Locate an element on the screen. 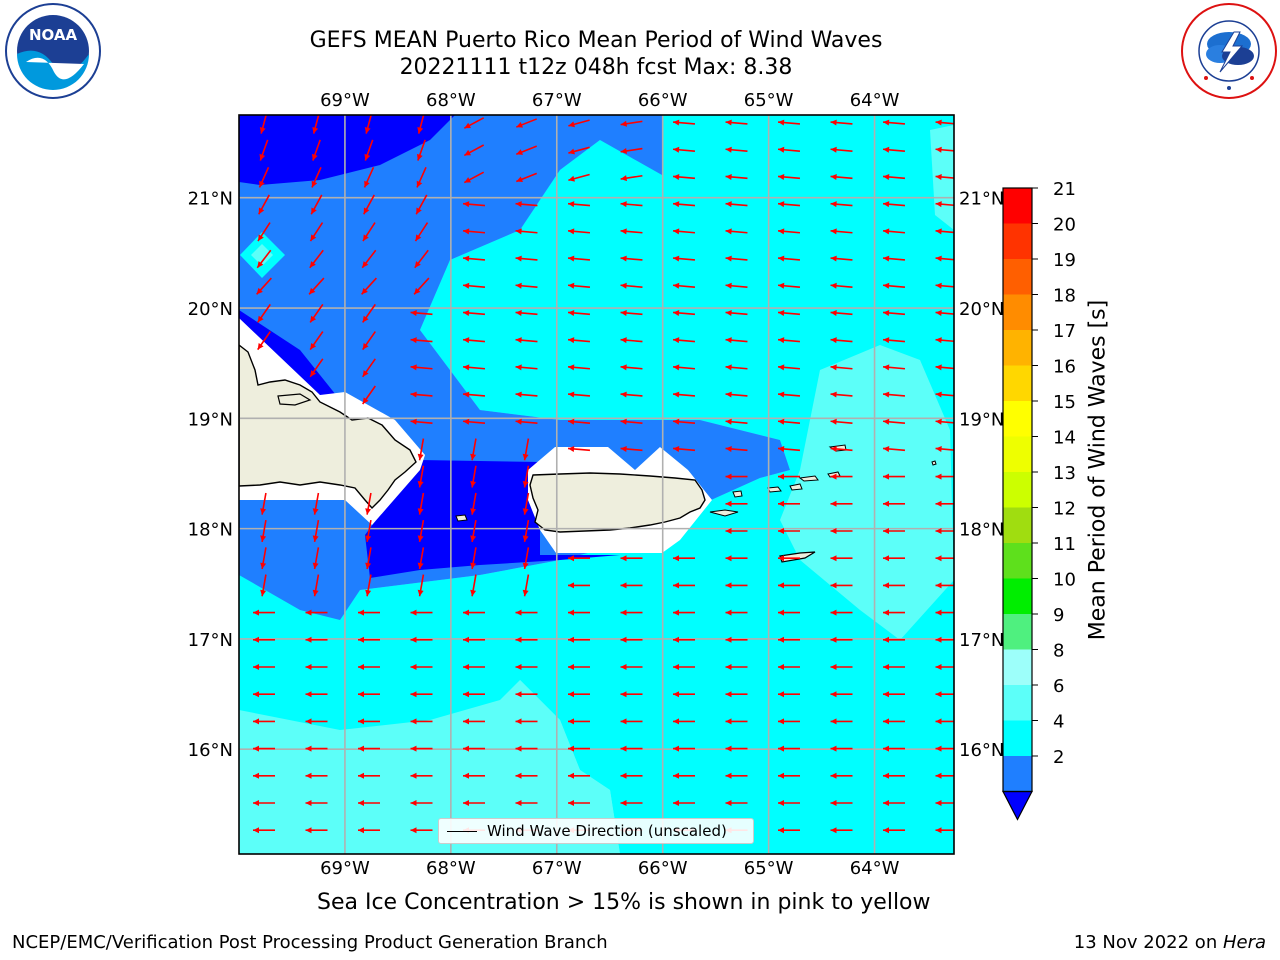 The height and width of the screenshot is (960, 1280). land-tortola is located at coordinates (808, 478).